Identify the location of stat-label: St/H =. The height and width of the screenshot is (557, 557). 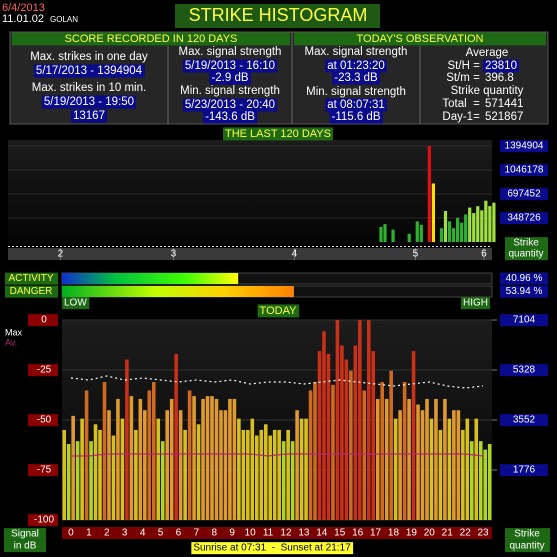
(465, 66).